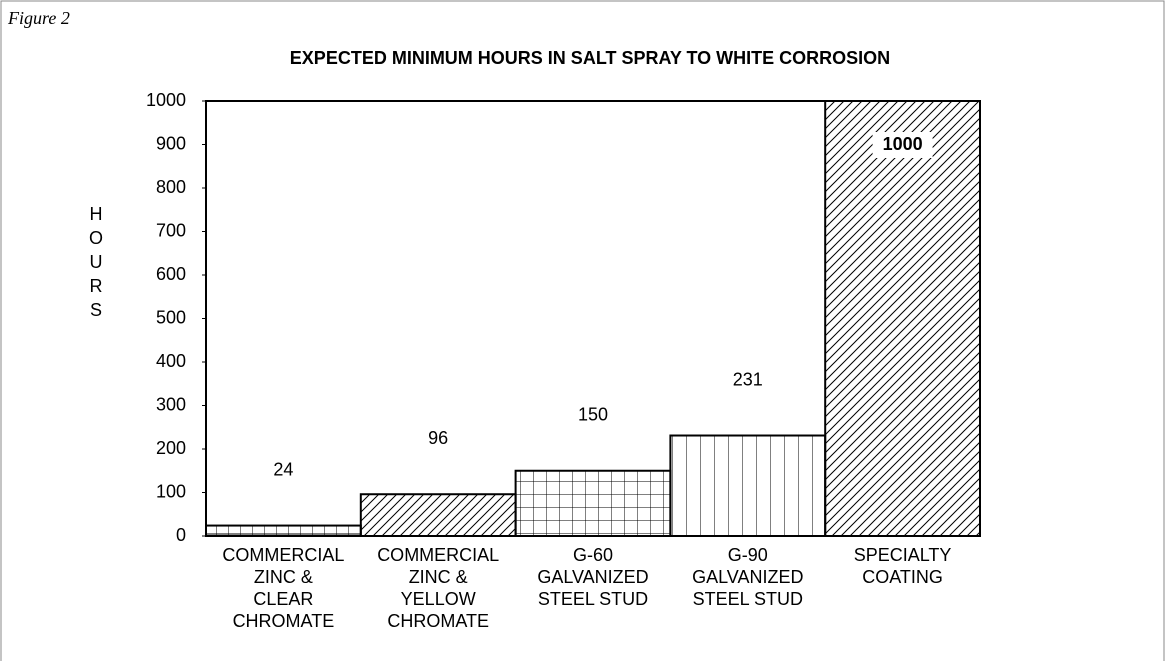 The width and height of the screenshot is (1166, 661). What do you see at coordinates (171, 361) in the screenshot?
I see `y-tick-label: 400` at bounding box center [171, 361].